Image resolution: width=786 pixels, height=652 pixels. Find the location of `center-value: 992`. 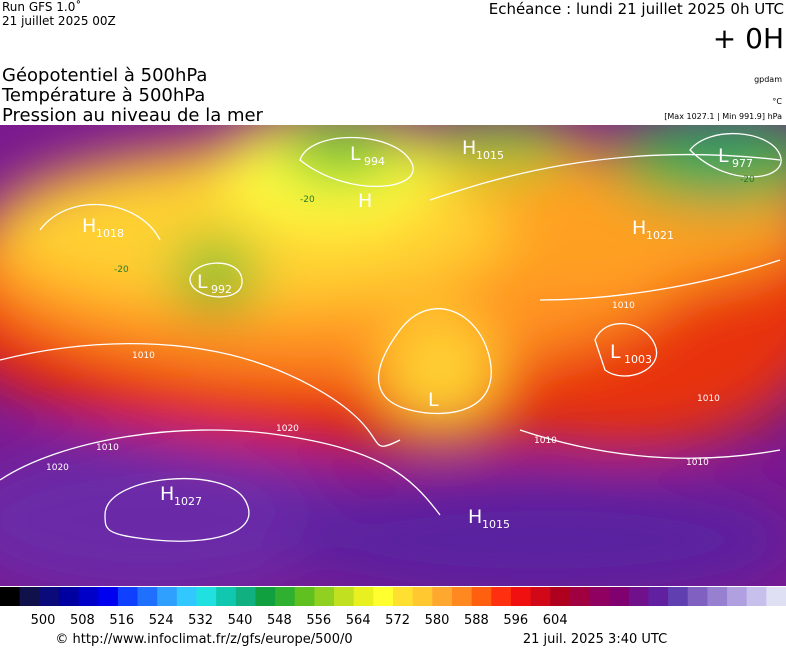

center-value: 992 is located at coordinates (221, 289).